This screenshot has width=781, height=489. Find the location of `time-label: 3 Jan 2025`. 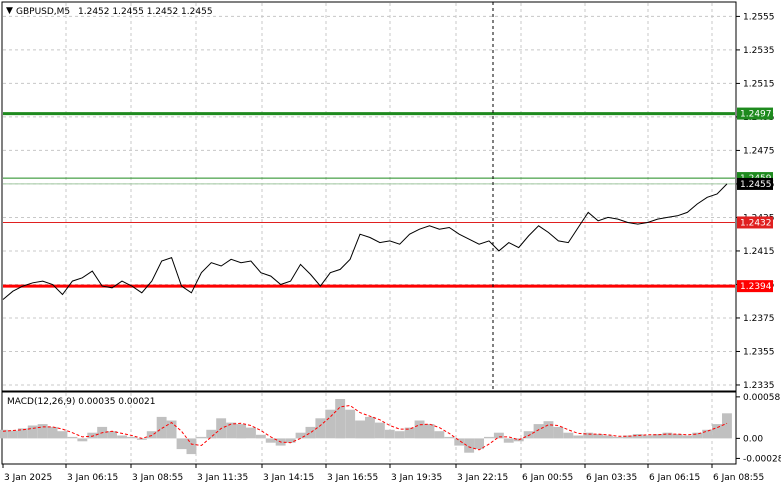

time-label: 3 Jan 2025 is located at coordinates (28, 478).